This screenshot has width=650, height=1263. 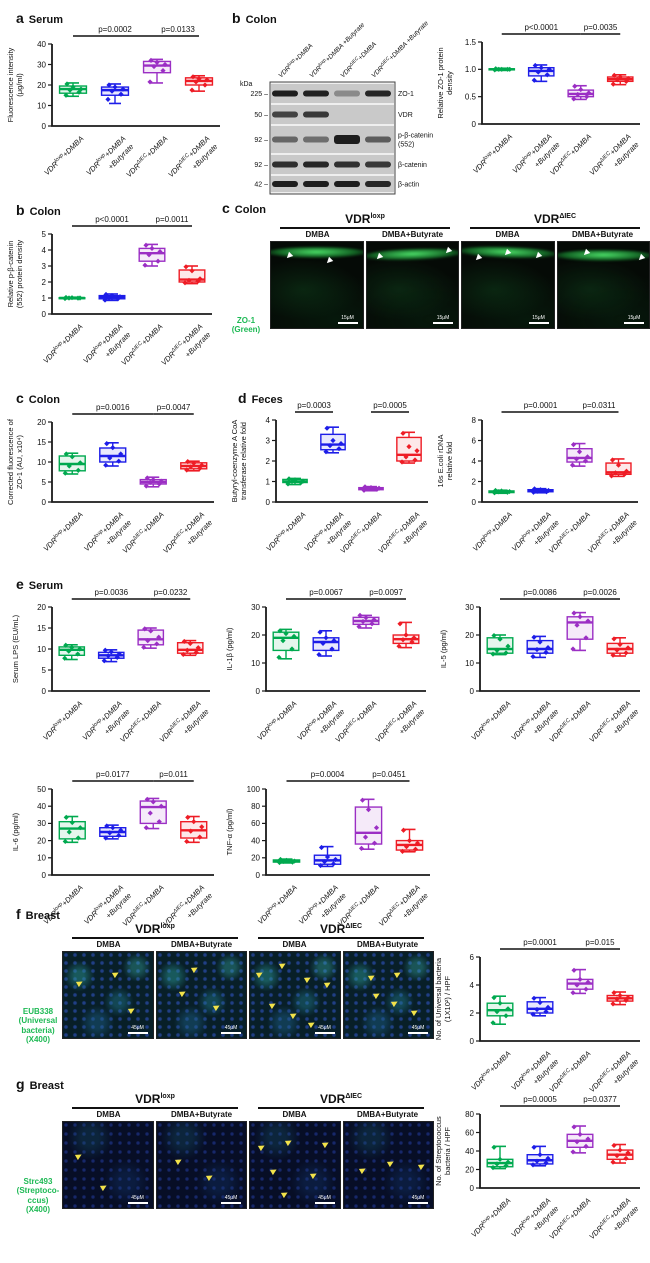 I want to click on zo1-staining-band, so click(x=316, y=252).